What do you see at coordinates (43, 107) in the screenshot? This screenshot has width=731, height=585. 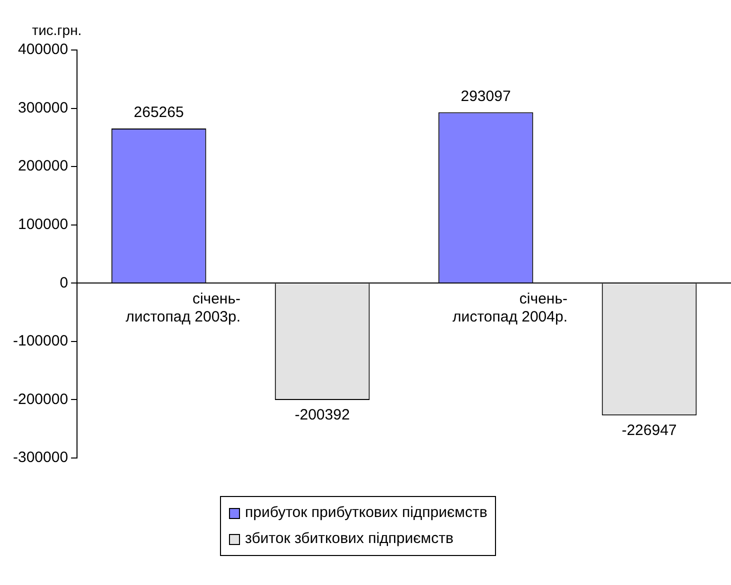 I see `y-tick-label: 300000` at bounding box center [43, 107].